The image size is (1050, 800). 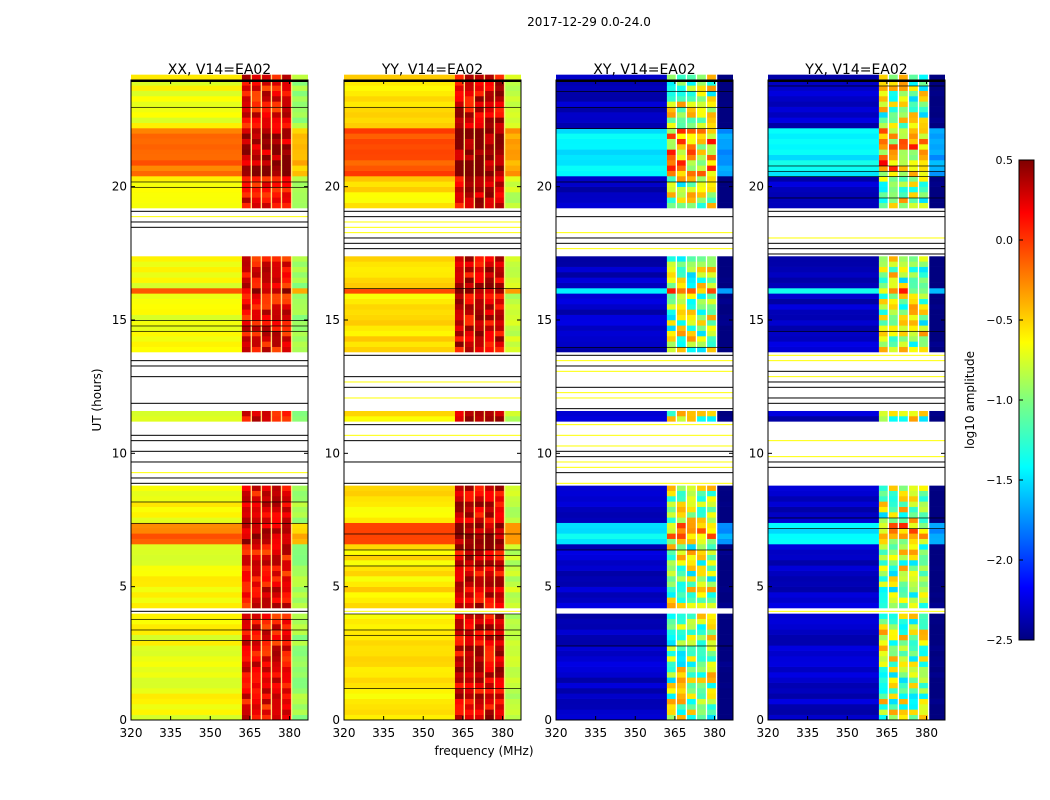 What do you see at coordinates (97, 399) in the screenshot?
I see `y-axis-label: UT (hours)` at bounding box center [97, 399].